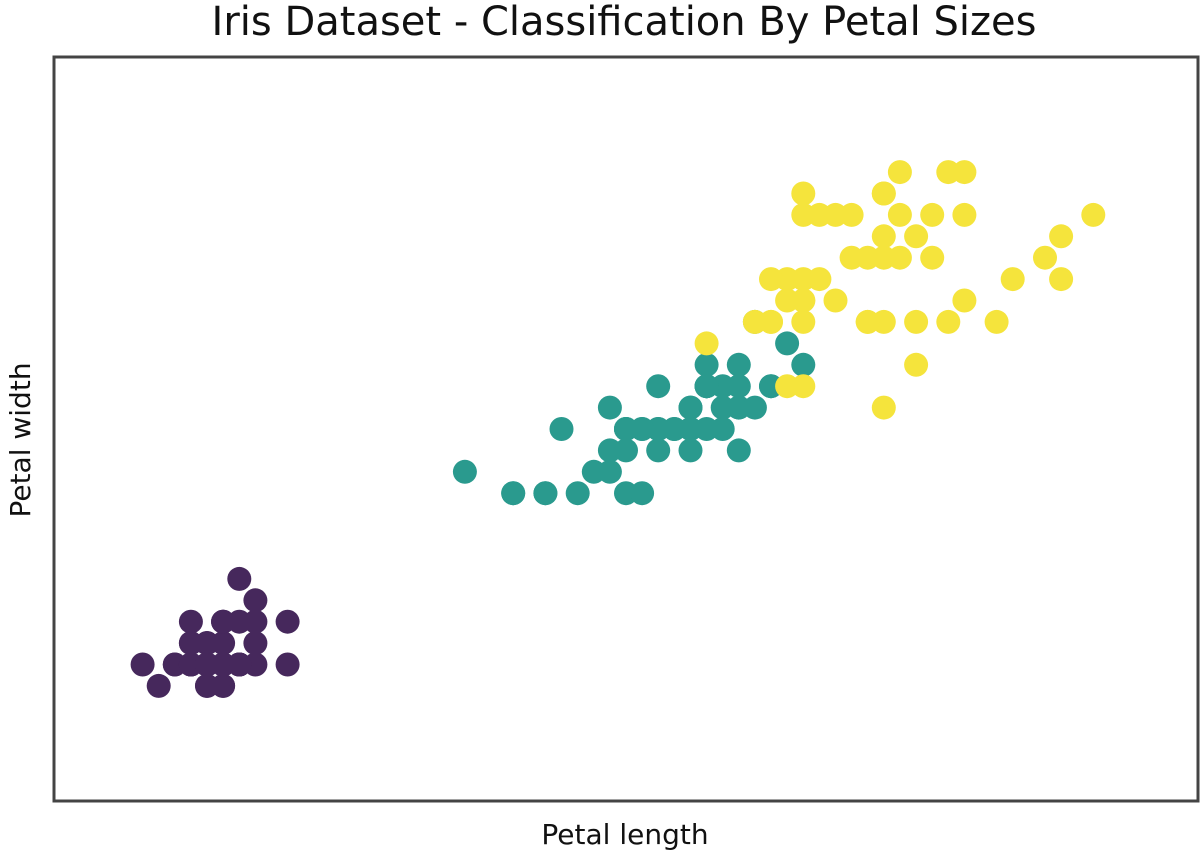 Image resolution: width=1202 pixels, height=854 pixels. Describe the element at coordinates (624, 834) in the screenshot. I see `x-axis-label: Petal length` at that location.